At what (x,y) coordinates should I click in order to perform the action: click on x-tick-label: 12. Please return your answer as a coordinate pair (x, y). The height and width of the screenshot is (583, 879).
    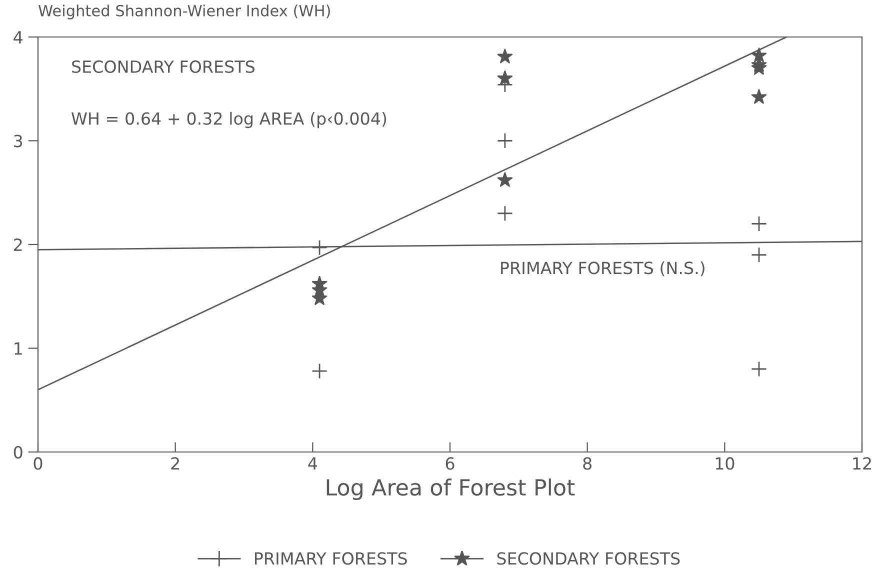
    Looking at the image, I should click on (862, 463).